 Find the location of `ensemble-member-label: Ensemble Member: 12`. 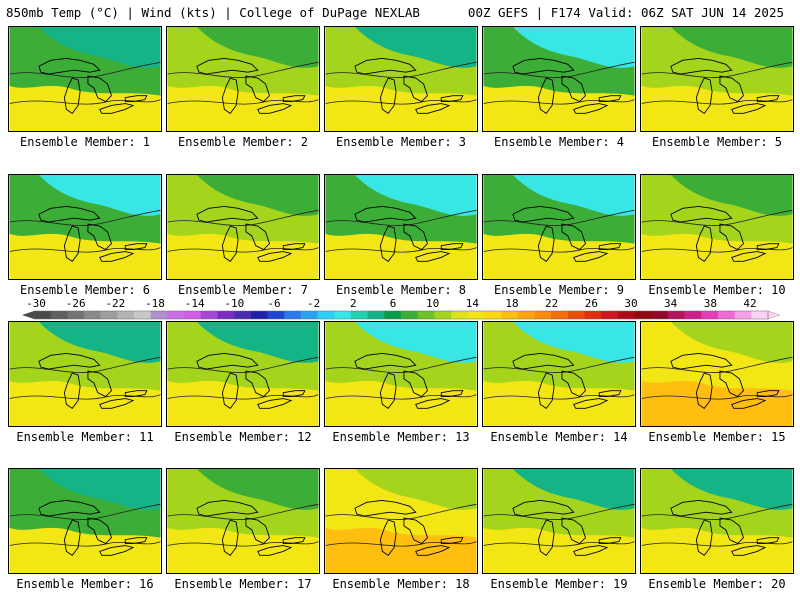

ensemble-member-label: Ensemble Member: 12 is located at coordinates (243, 437).